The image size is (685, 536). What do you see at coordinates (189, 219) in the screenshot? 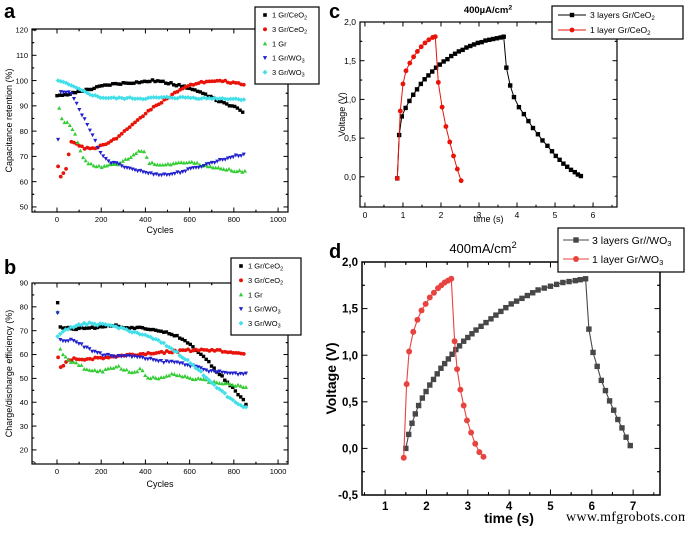
I see `x-tick-label: 600` at bounding box center [189, 219].